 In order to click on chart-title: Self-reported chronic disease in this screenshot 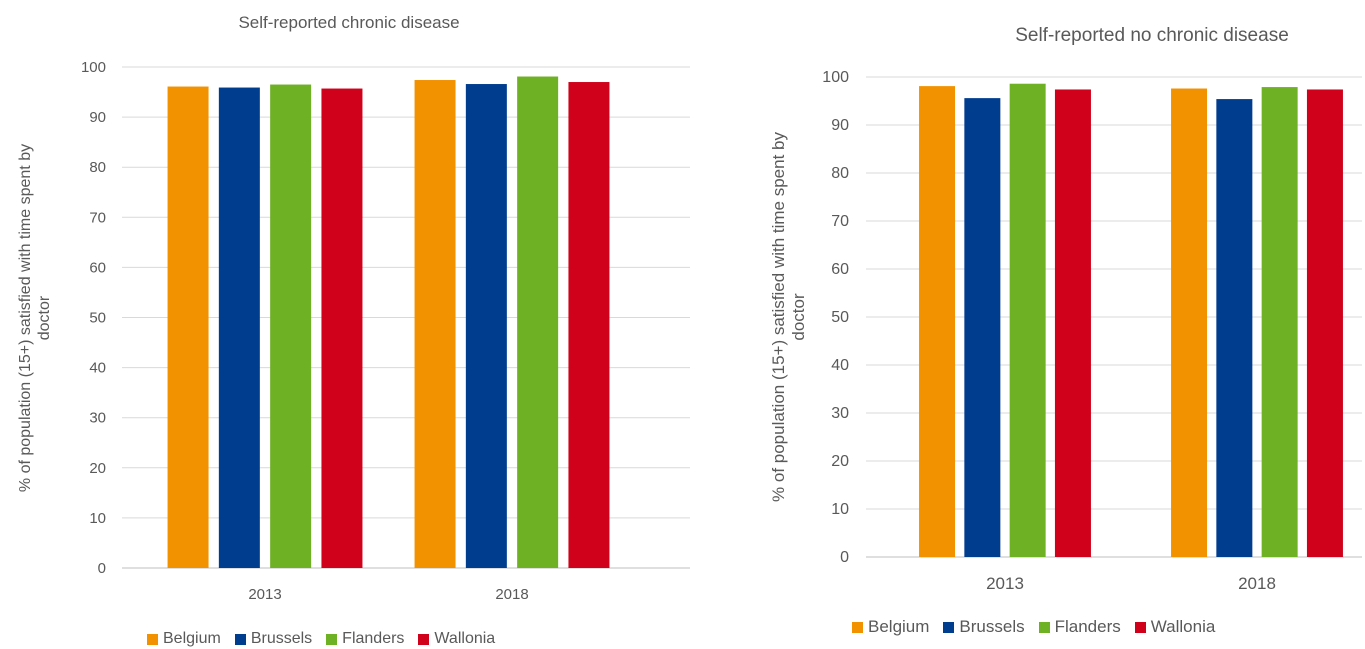, I will do `click(348, 22)`.